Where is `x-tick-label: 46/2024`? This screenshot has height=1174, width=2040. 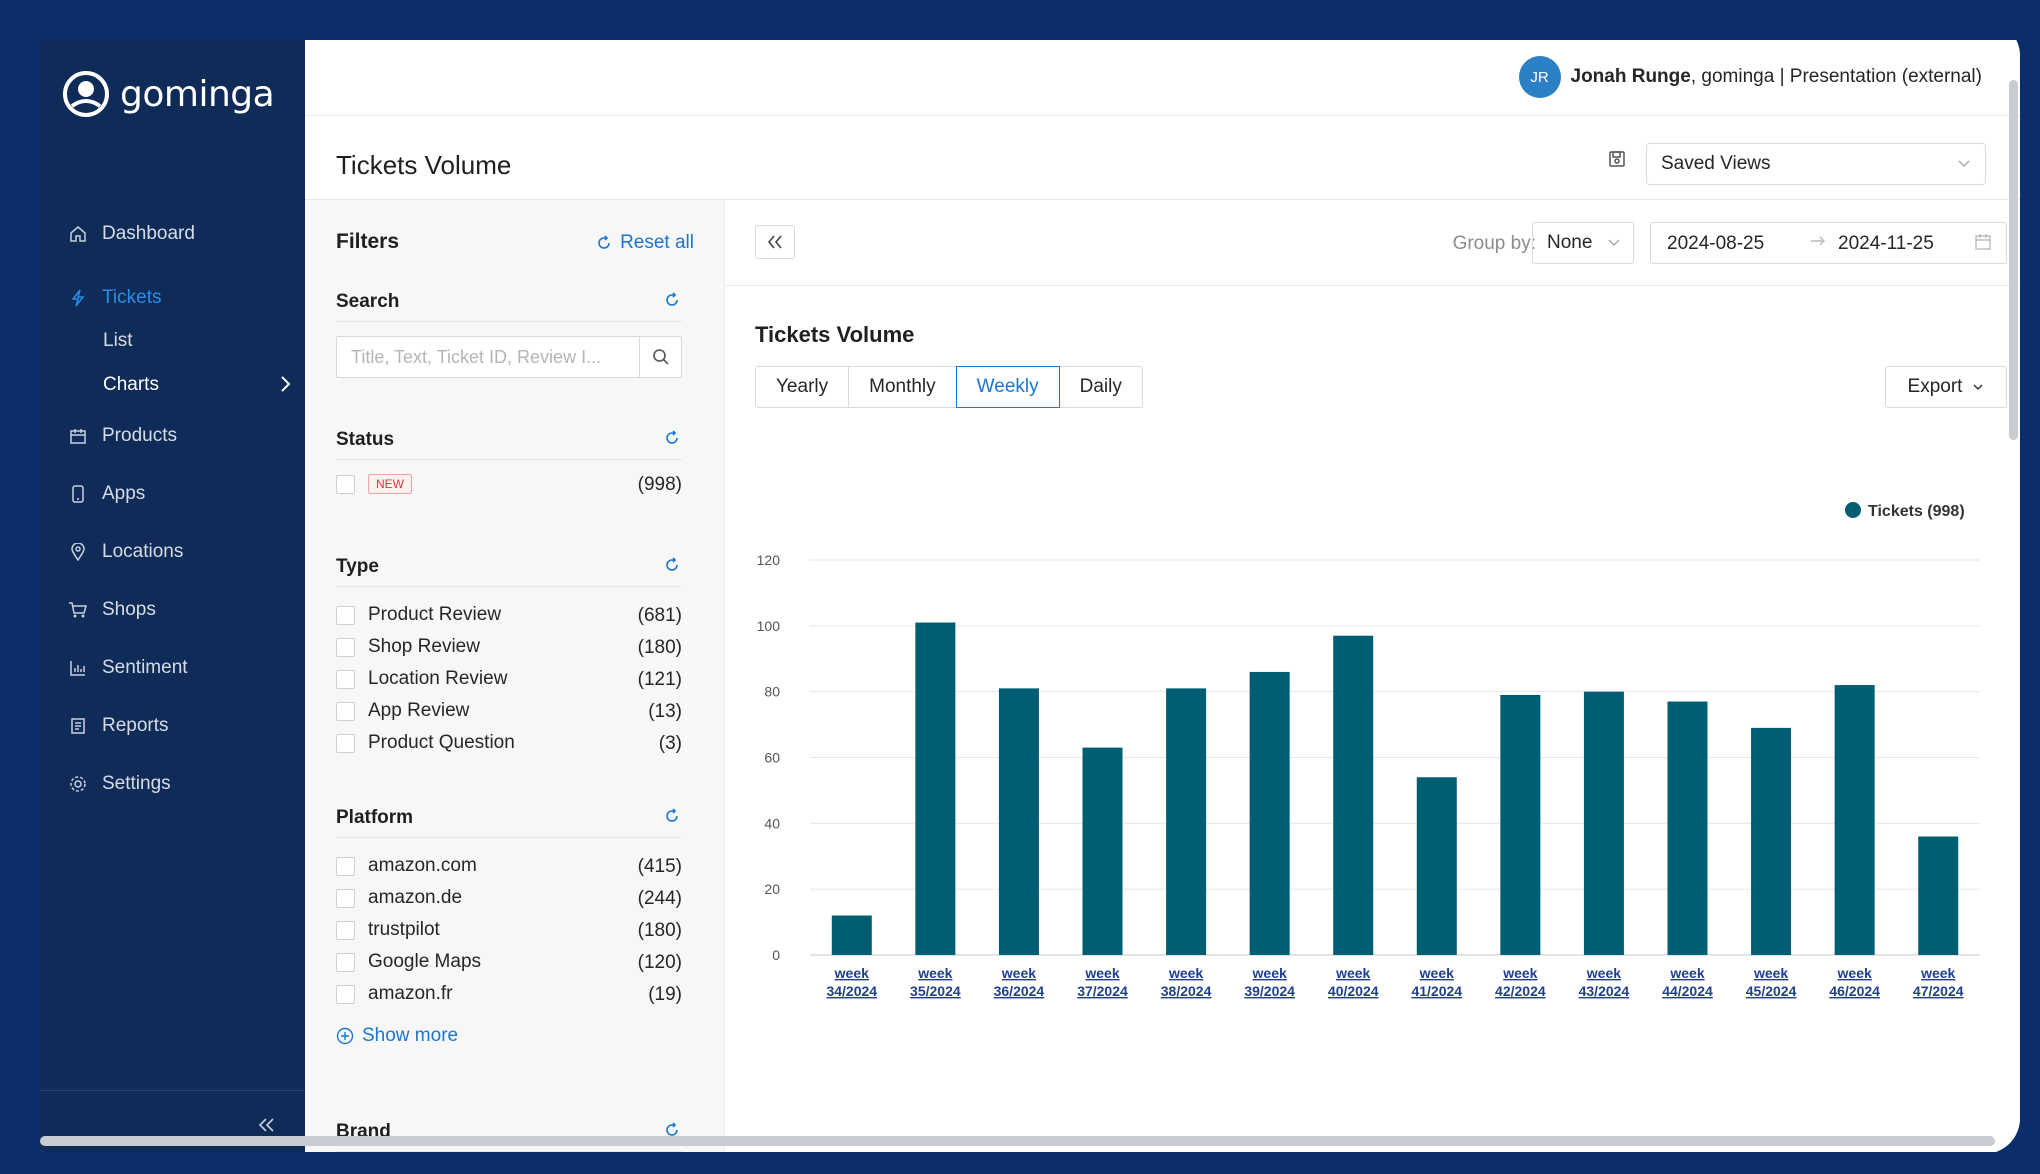 x-tick-label: 46/2024 is located at coordinates (1854, 991).